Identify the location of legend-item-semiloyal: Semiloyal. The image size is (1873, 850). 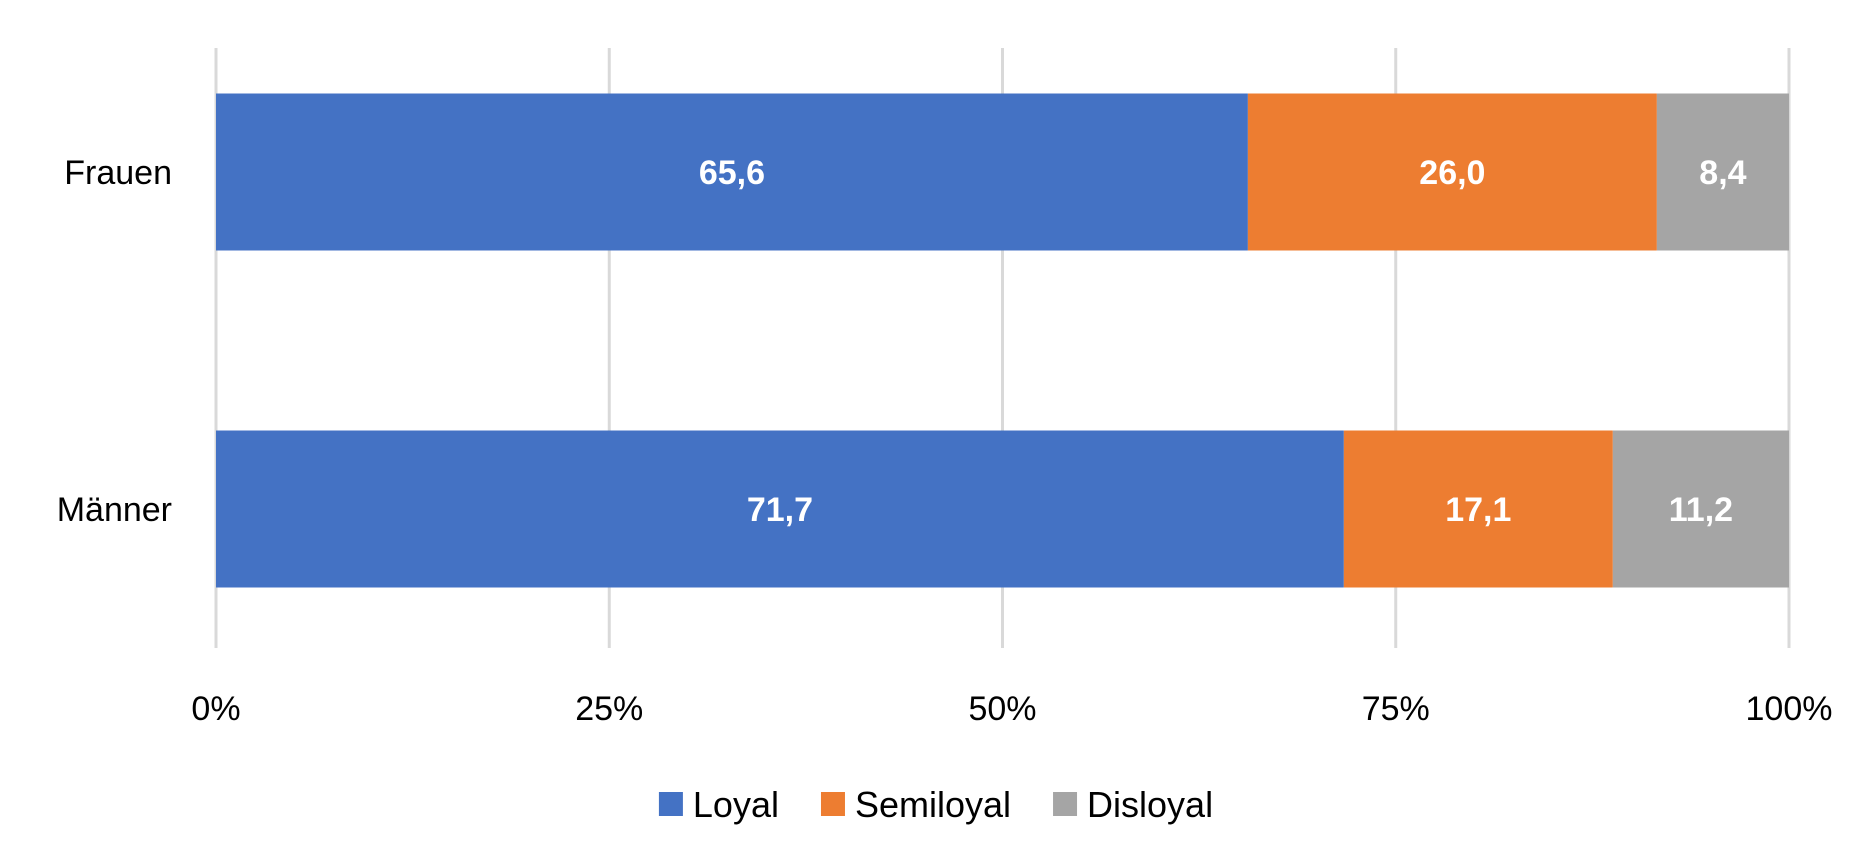
(915, 804).